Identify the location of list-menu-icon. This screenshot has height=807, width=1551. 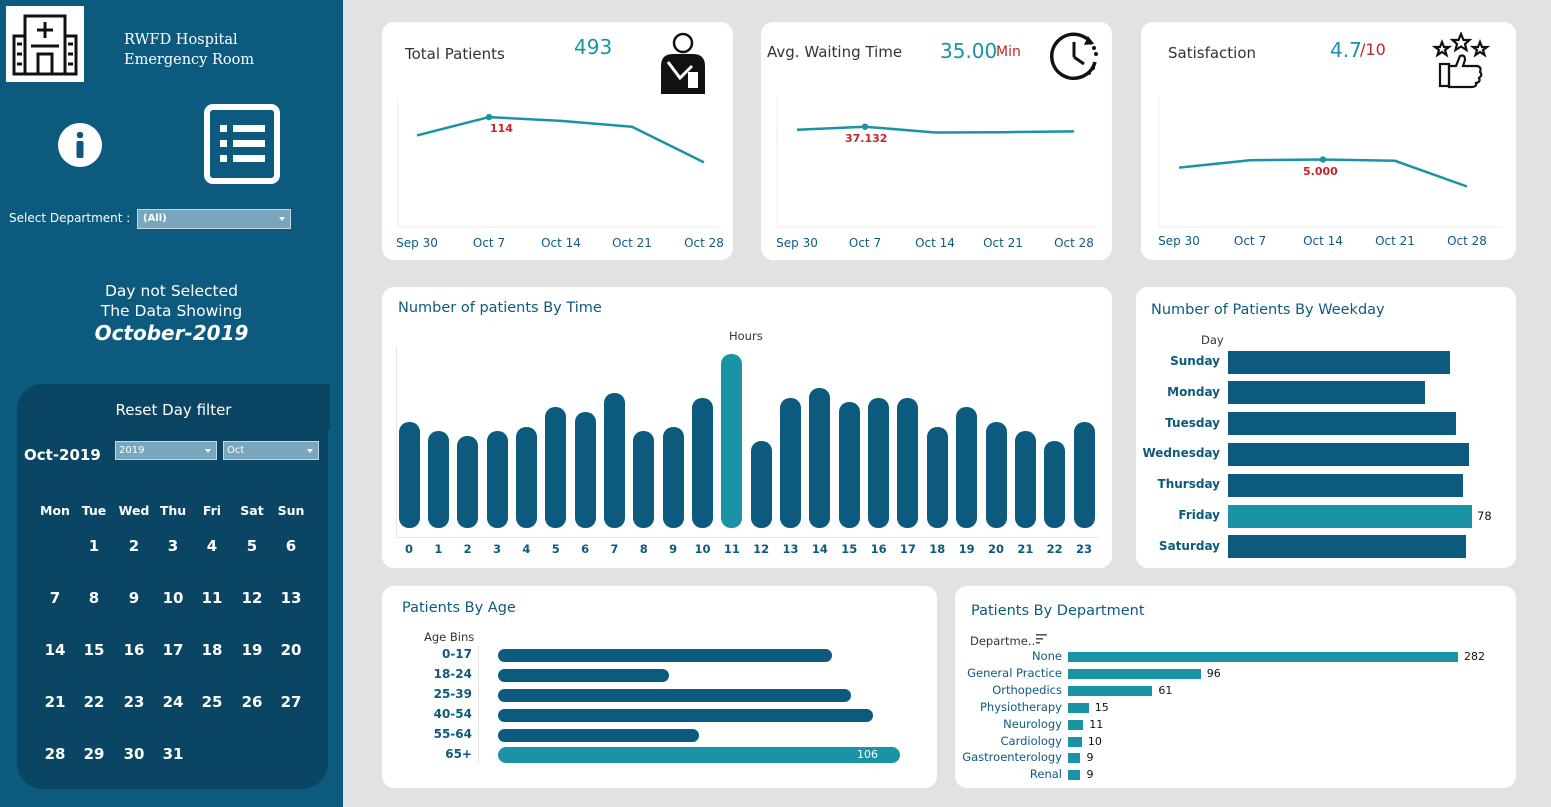
(242, 144).